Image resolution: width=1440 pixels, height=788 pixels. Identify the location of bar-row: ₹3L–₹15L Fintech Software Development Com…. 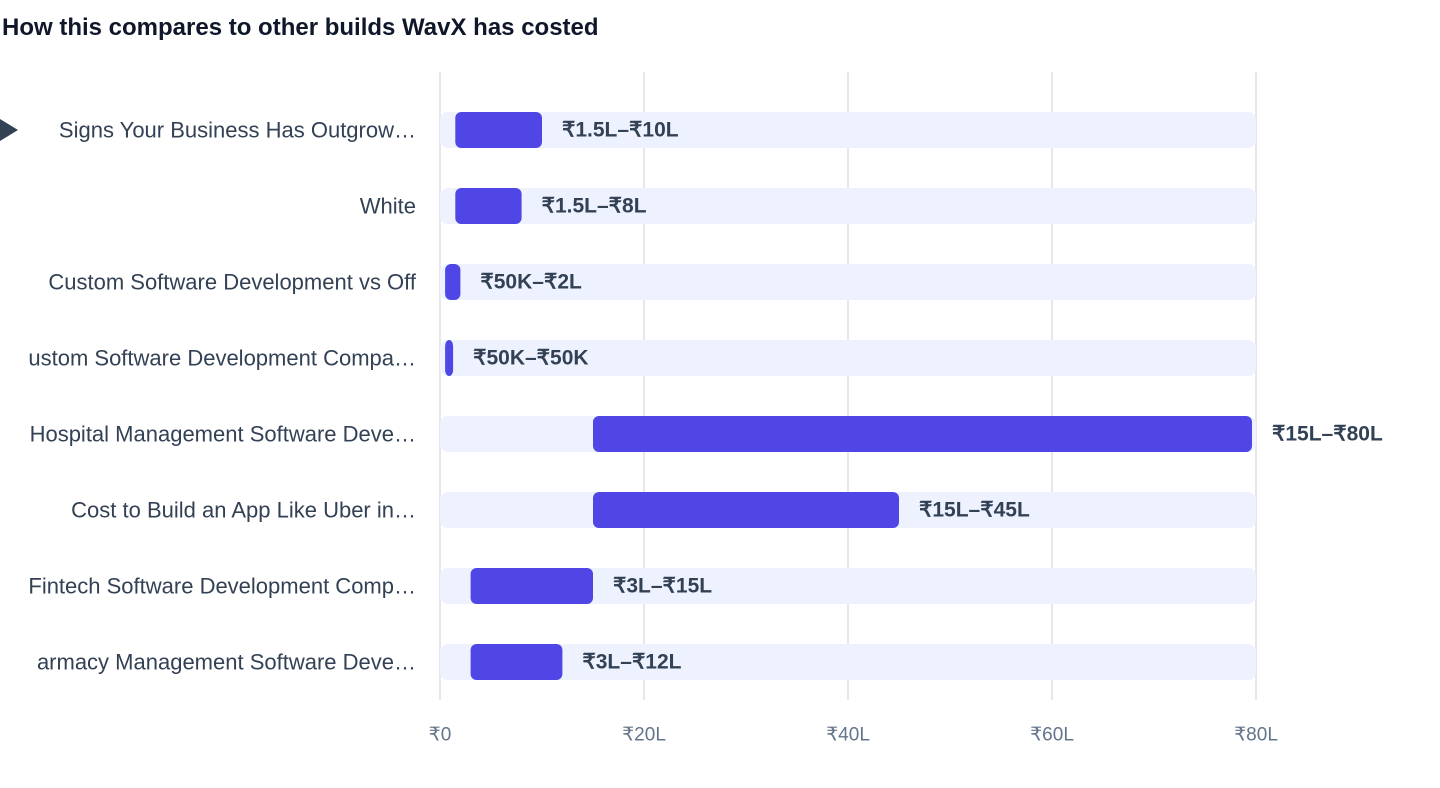
(642, 586).